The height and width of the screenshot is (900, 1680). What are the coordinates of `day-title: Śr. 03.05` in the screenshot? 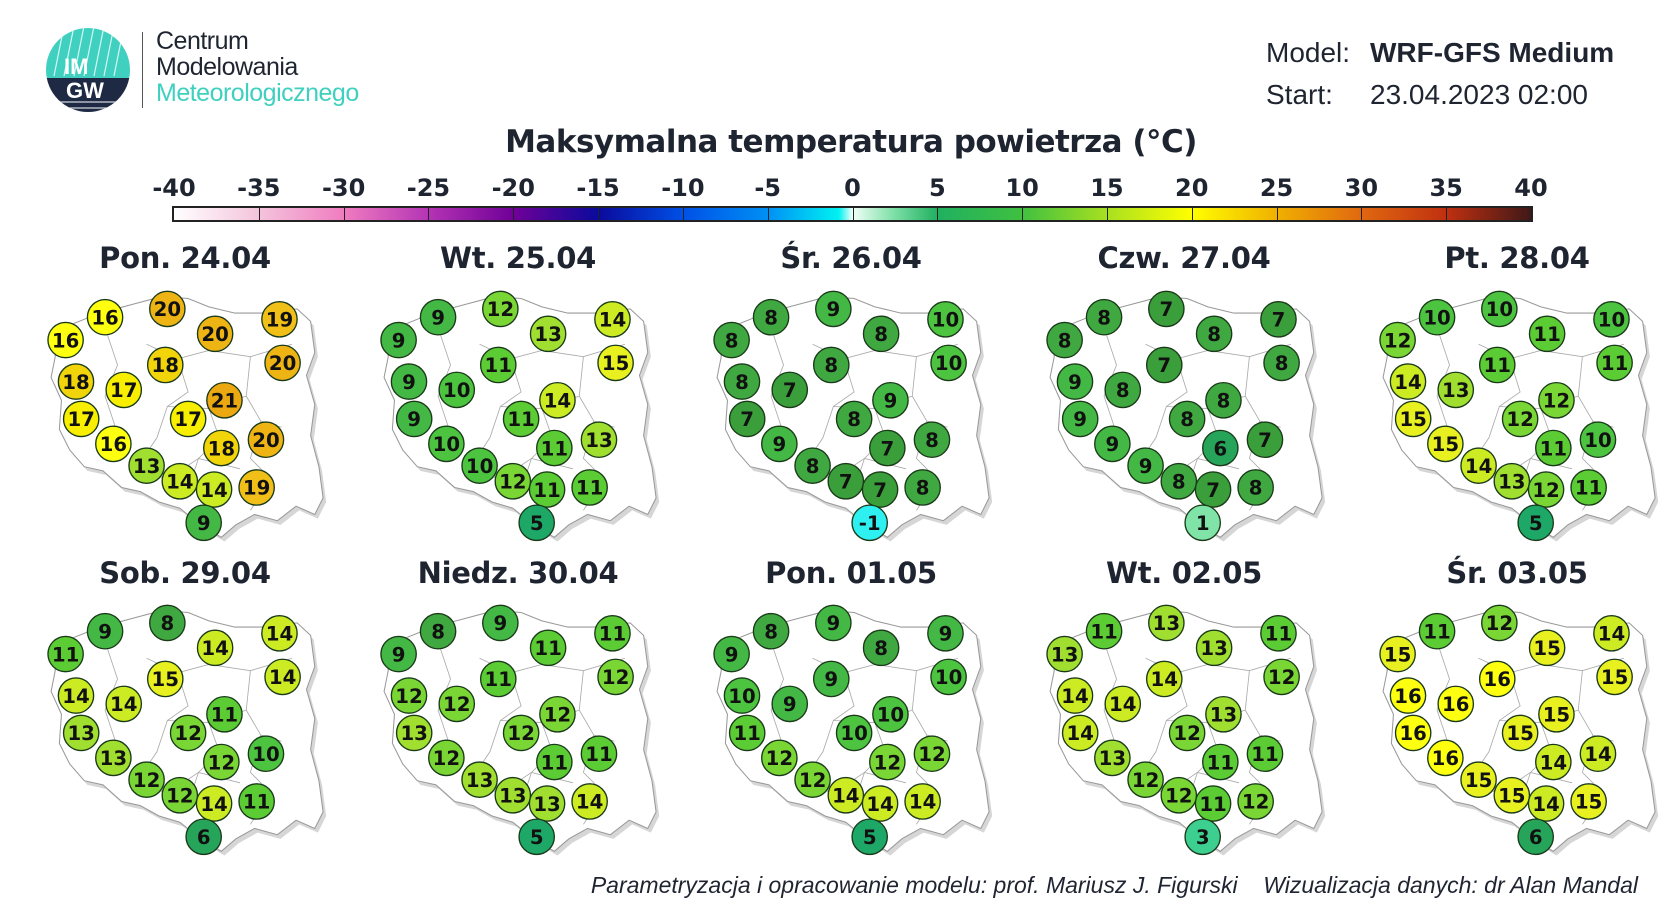 It's located at (1517, 573).